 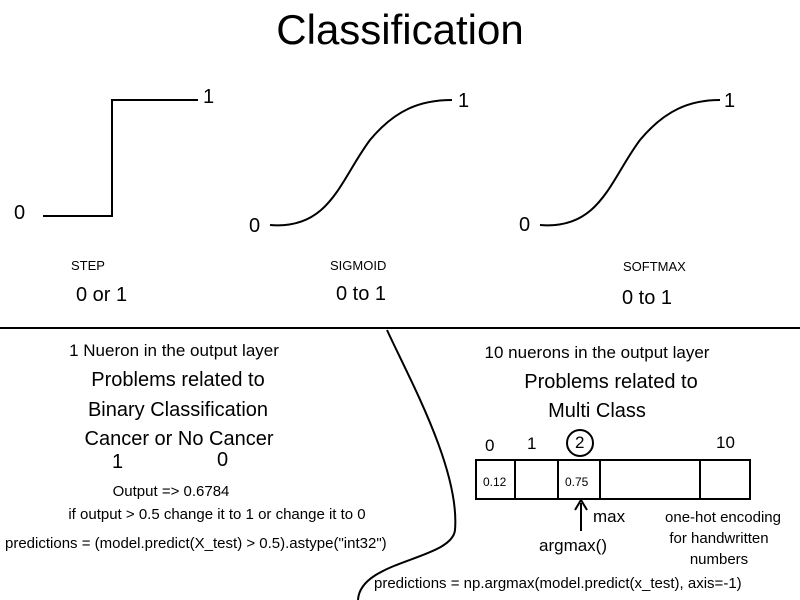 I want to click on onehot-line3: numbers, so click(x=719, y=559).